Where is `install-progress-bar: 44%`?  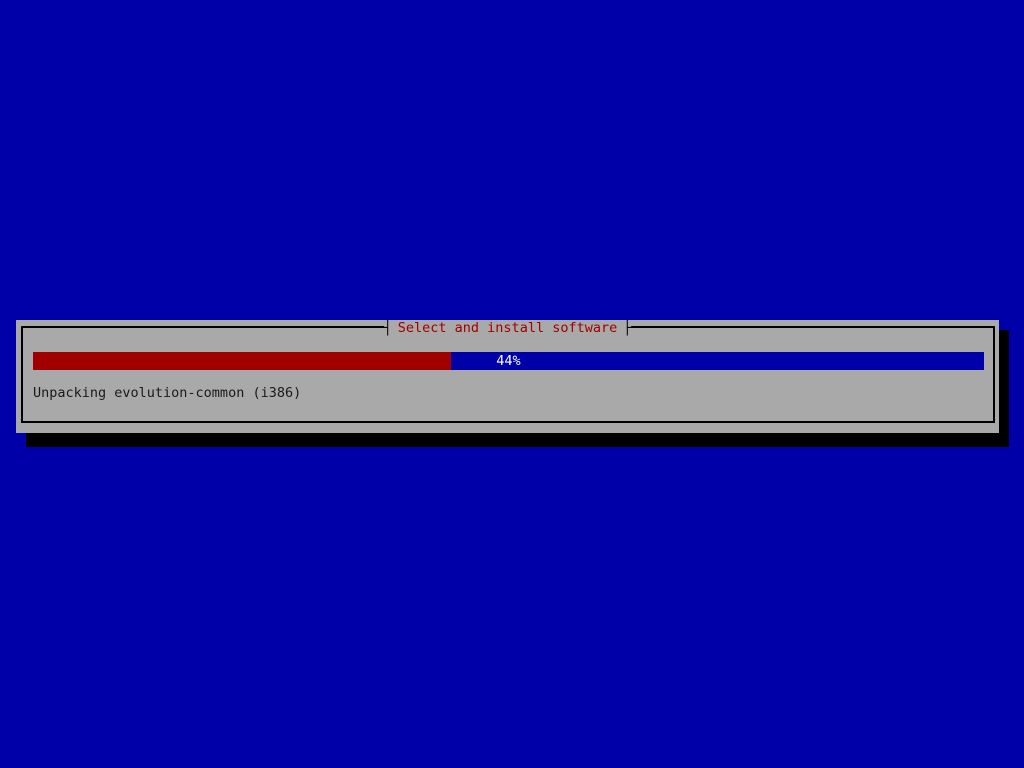
install-progress-bar: 44% is located at coordinates (508, 361).